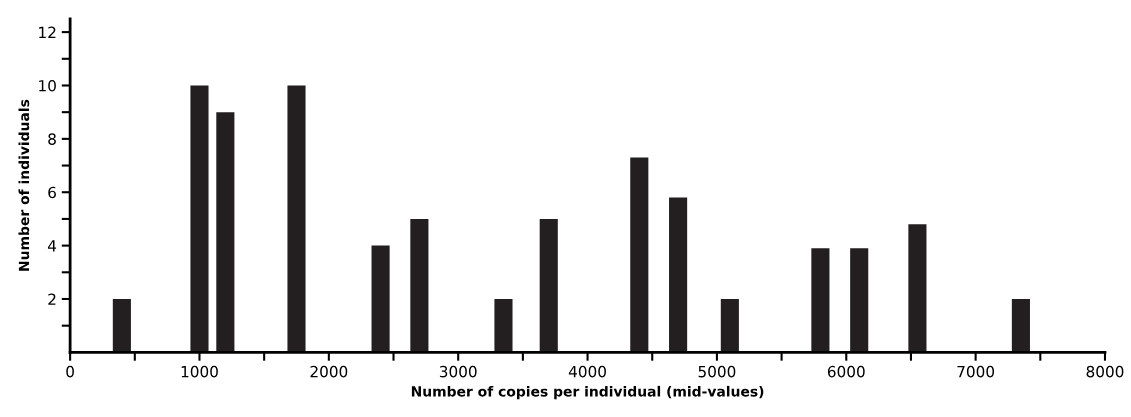 Image resolution: width=1131 pixels, height=417 pixels. What do you see at coordinates (70, 371) in the screenshot?
I see `x-tick-label: 0` at bounding box center [70, 371].